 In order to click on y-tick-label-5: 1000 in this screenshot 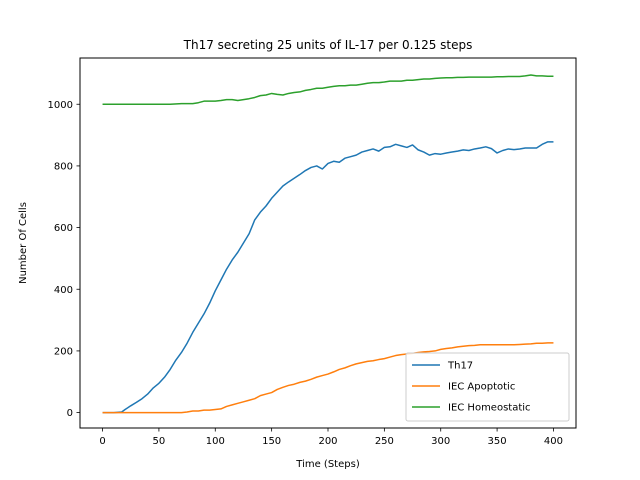, I will do `click(60, 105)`.